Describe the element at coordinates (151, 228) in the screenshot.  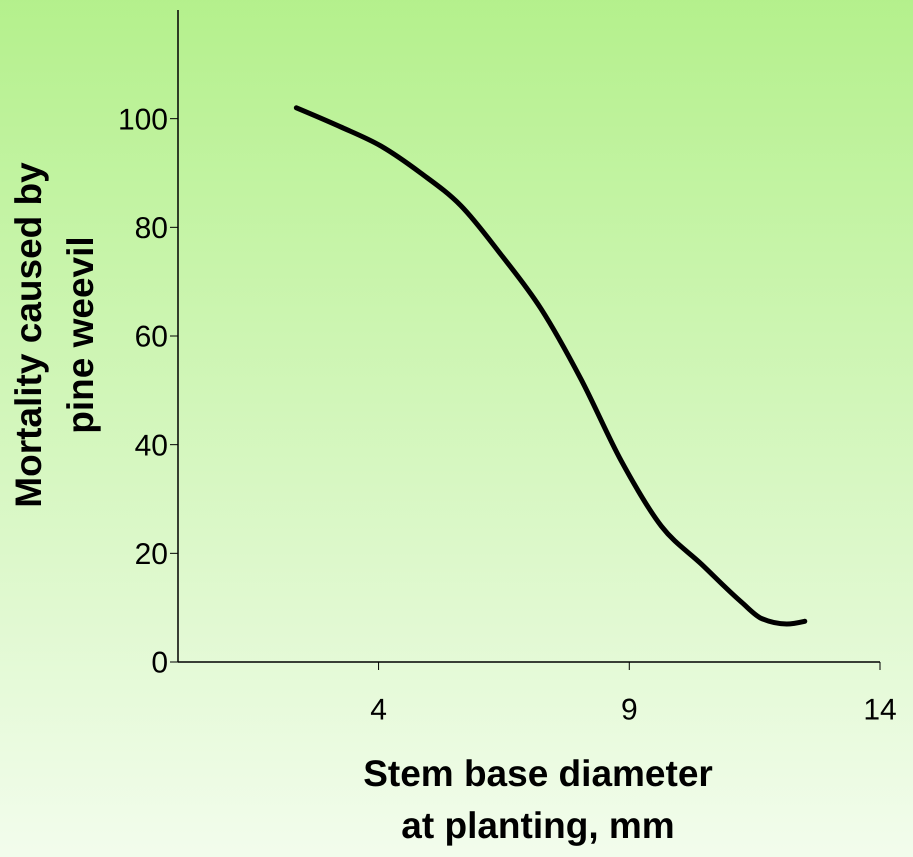
I see `y-tick-label: 80` at that location.